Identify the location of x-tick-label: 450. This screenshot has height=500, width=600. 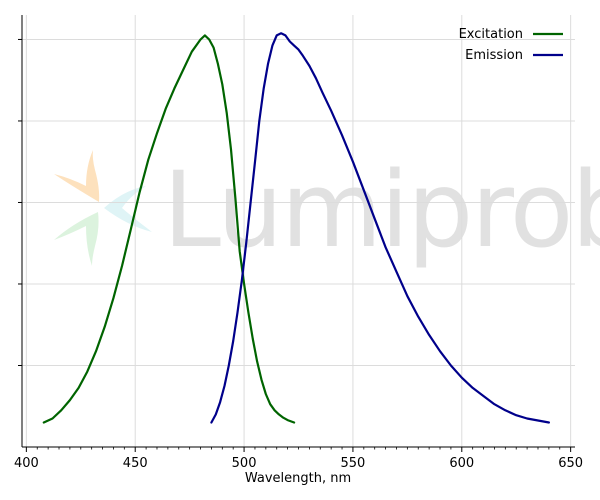
(135, 463).